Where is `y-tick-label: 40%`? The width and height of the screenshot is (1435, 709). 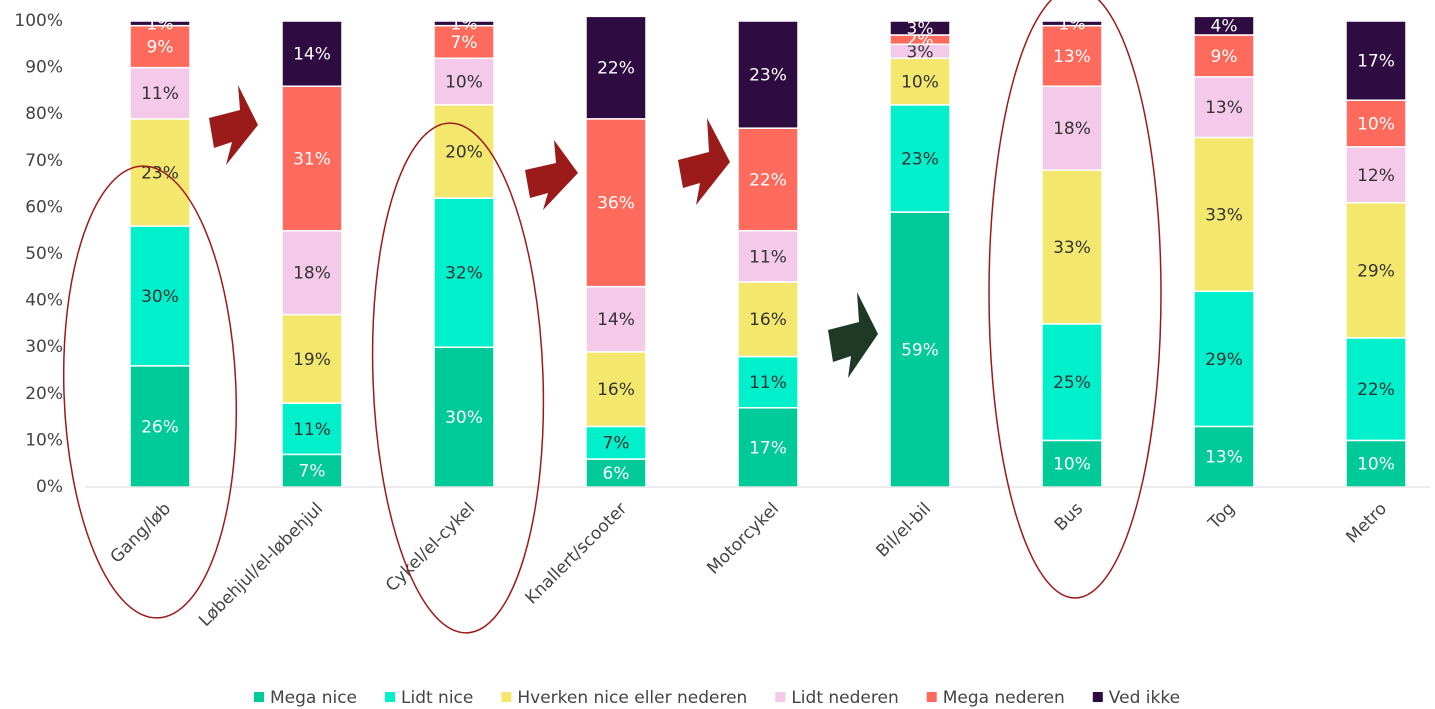 y-tick-label: 40% is located at coordinates (44, 301).